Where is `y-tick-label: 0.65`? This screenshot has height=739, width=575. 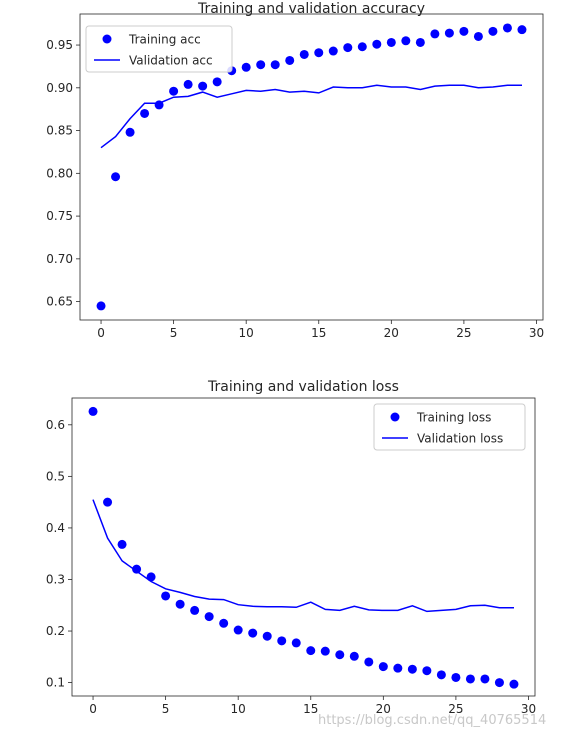 y-tick-label: 0.65 is located at coordinates (59, 302).